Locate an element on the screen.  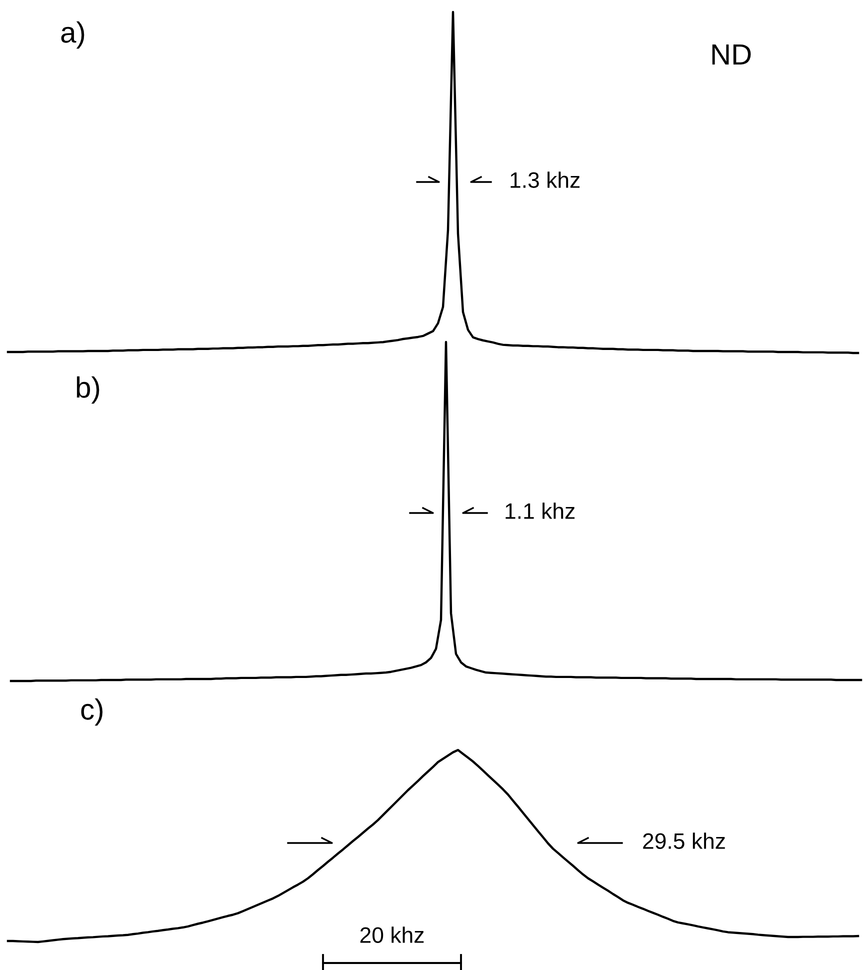
chart-title: a) is located at coordinates (72, 35).